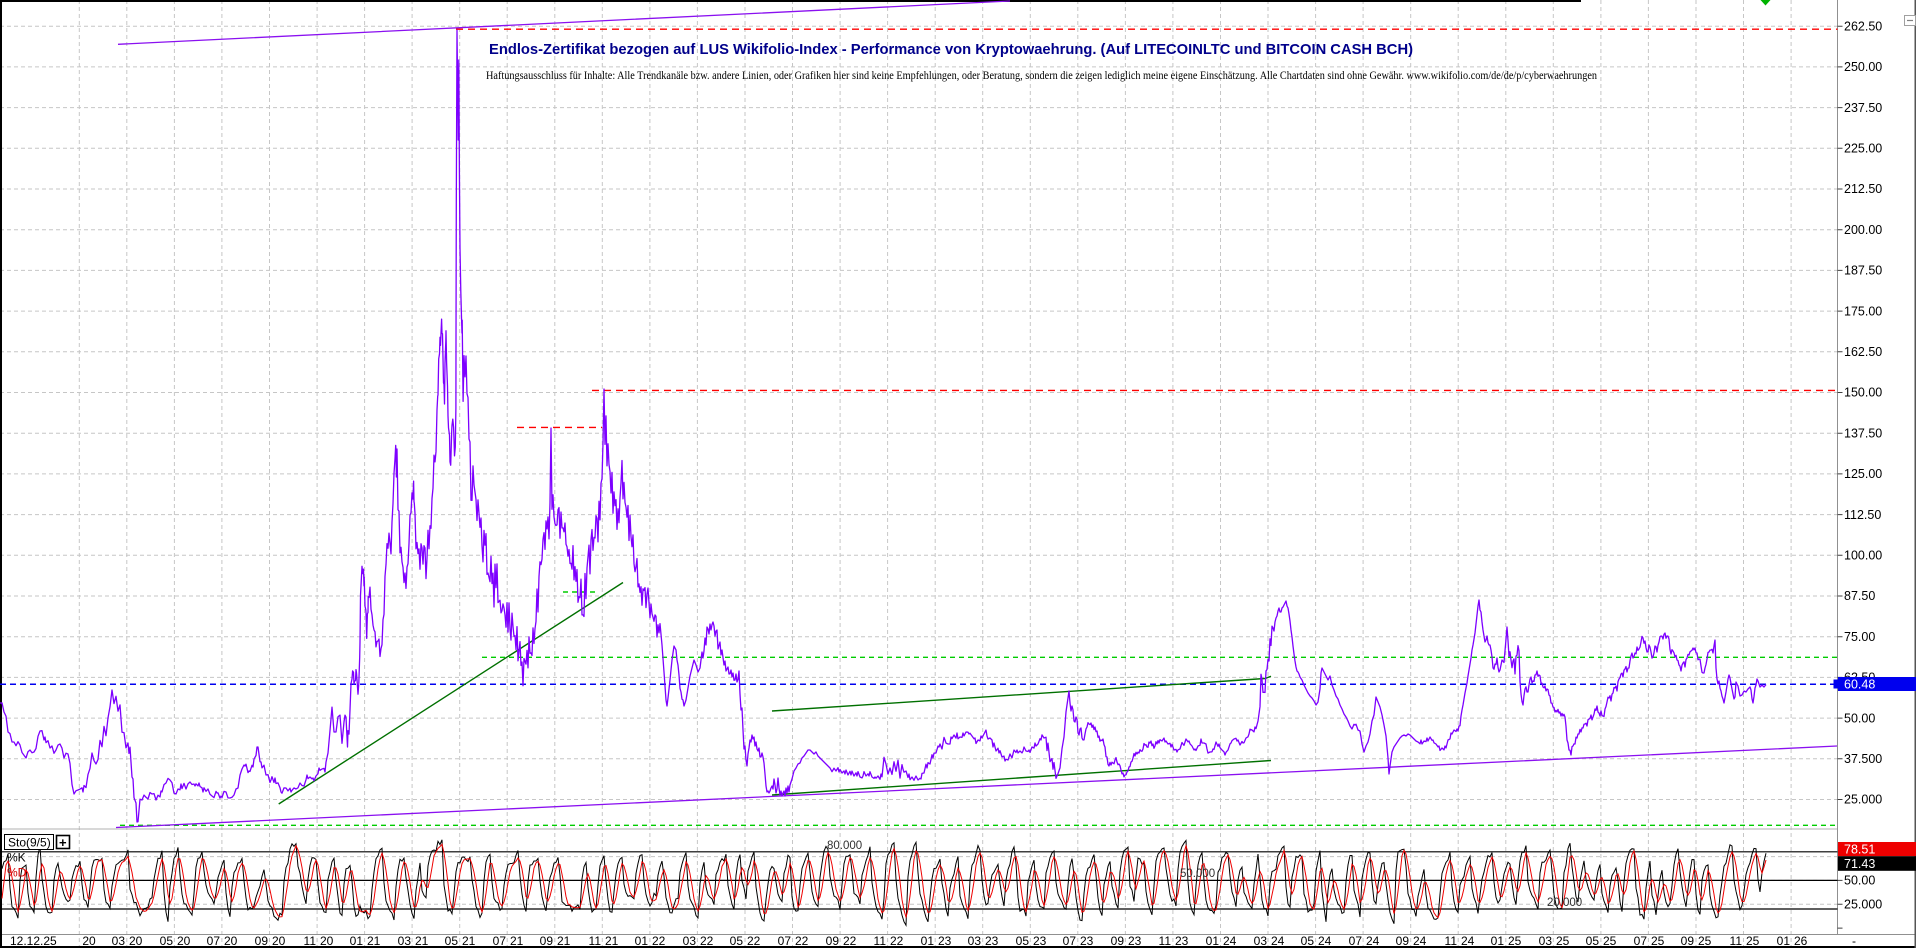  Describe the element at coordinates (1863, 67) in the screenshot. I see `svg-text: 250.00` at that location.